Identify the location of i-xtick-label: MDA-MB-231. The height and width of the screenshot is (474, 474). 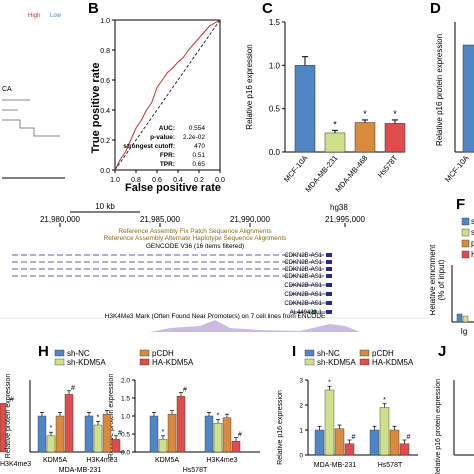
(335, 465).